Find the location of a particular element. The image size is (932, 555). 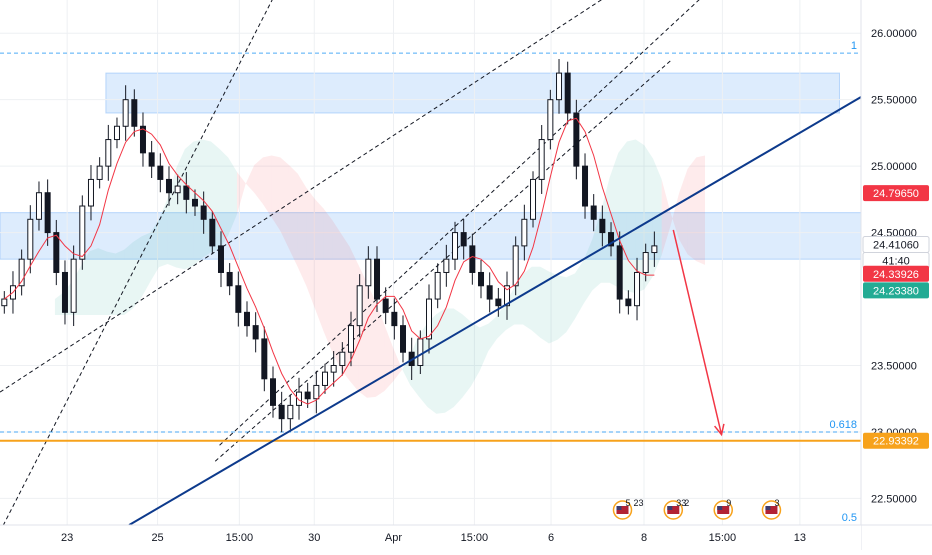

event-count: 9 is located at coordinates (728, 503).